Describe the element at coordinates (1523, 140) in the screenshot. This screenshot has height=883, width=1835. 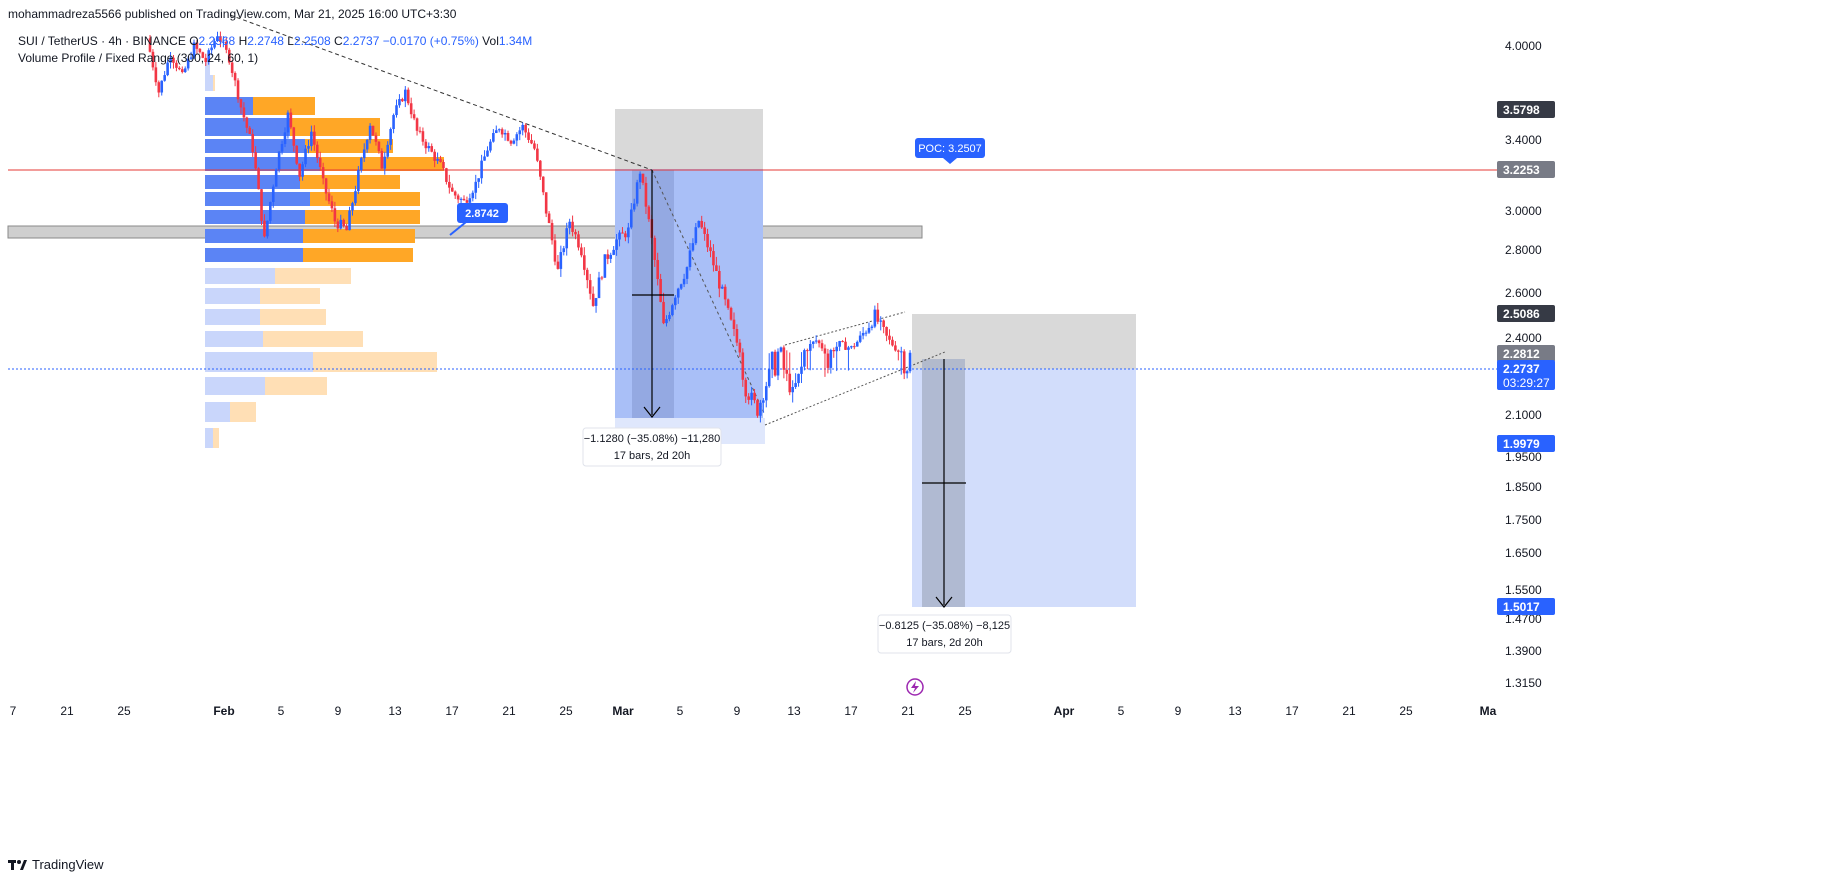
I see `y-axis-tick-label: 3.4000` at that location.